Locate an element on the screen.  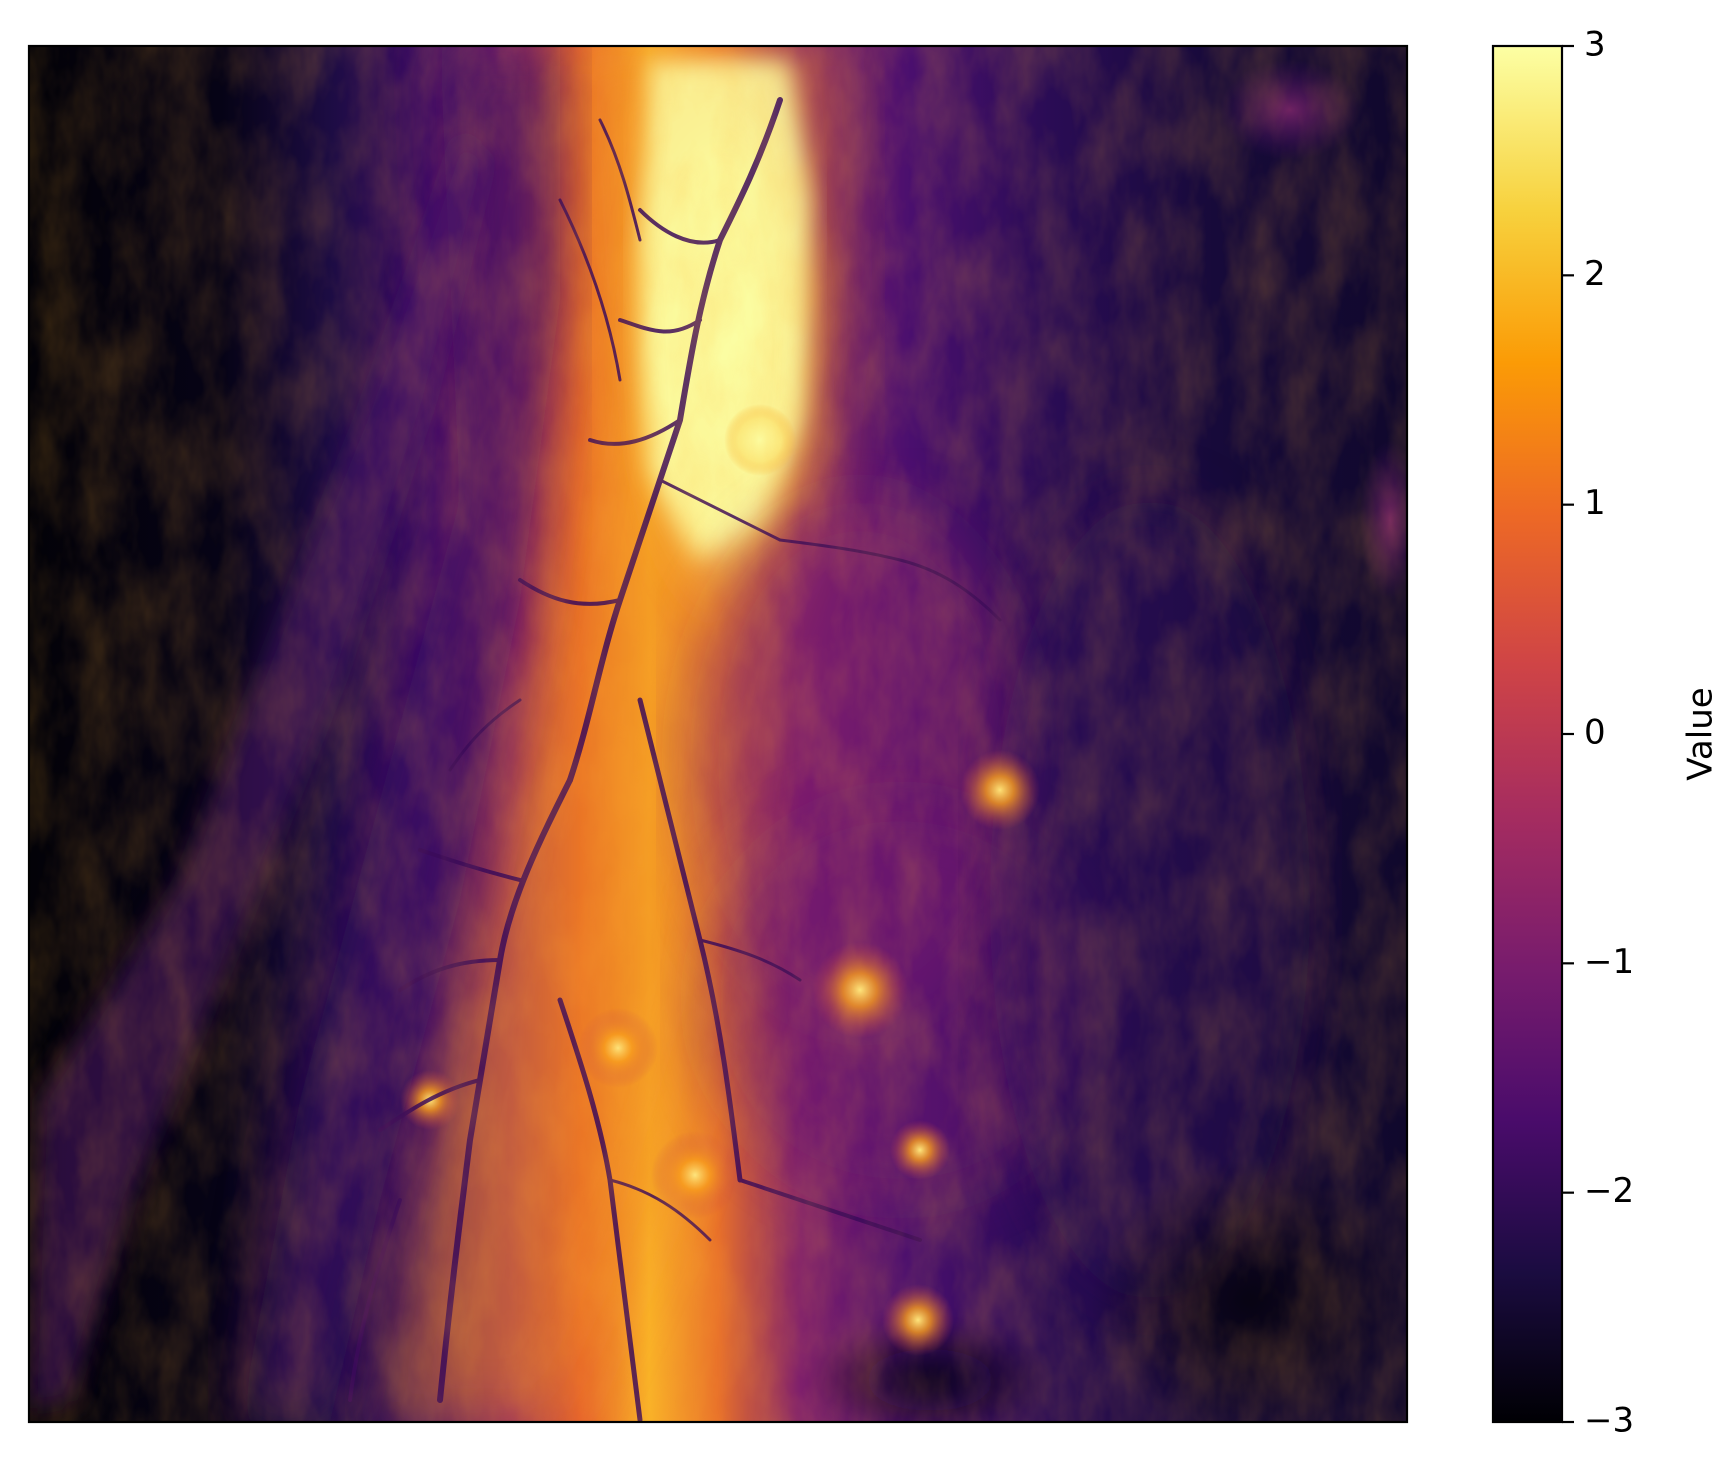
colorbar: 3 2 1 0 −1 −2 −3 Value is located at coordinates (1606, 733).